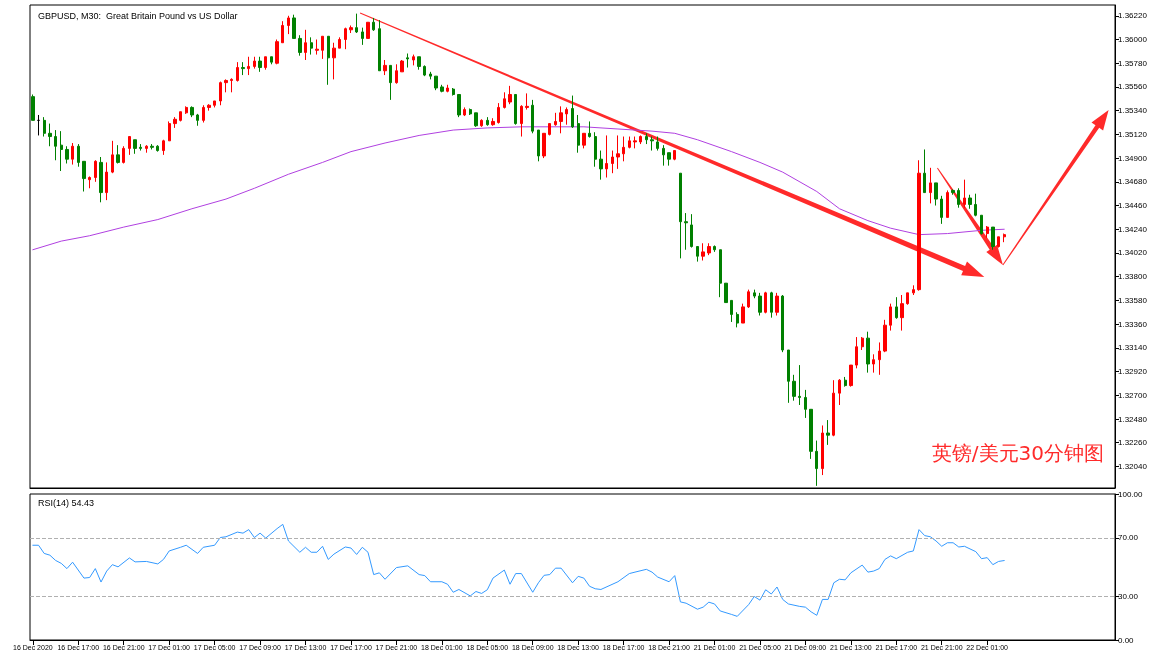 This screenshot has width=1170, height=664. Describe the element at coordinates (1133, 300) in the screenshot. I see `y-tick-label: 1.33580` at that location.